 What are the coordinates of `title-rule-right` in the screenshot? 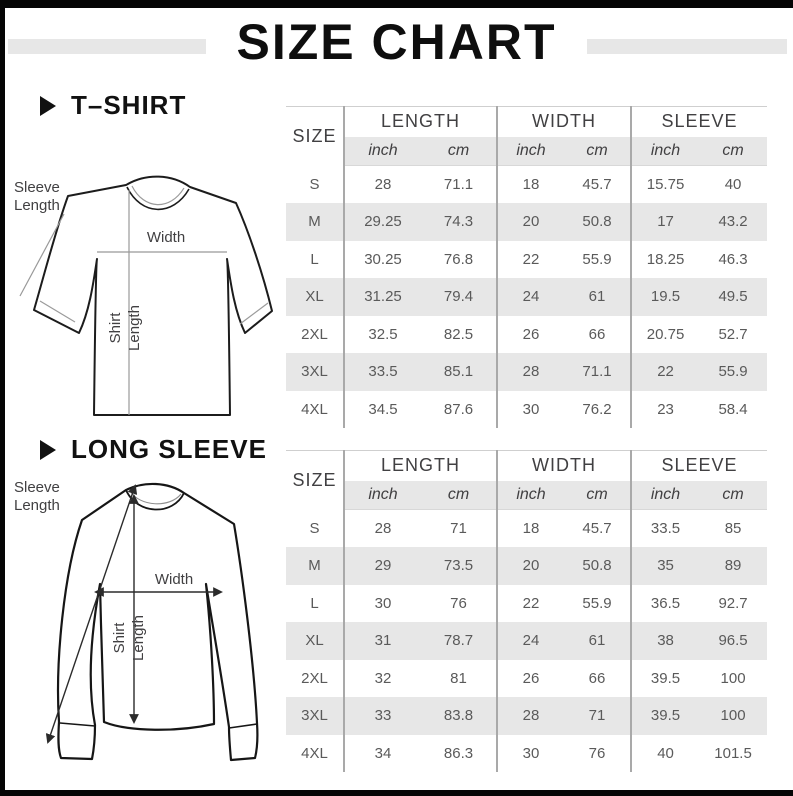 It's located at (687, 46).